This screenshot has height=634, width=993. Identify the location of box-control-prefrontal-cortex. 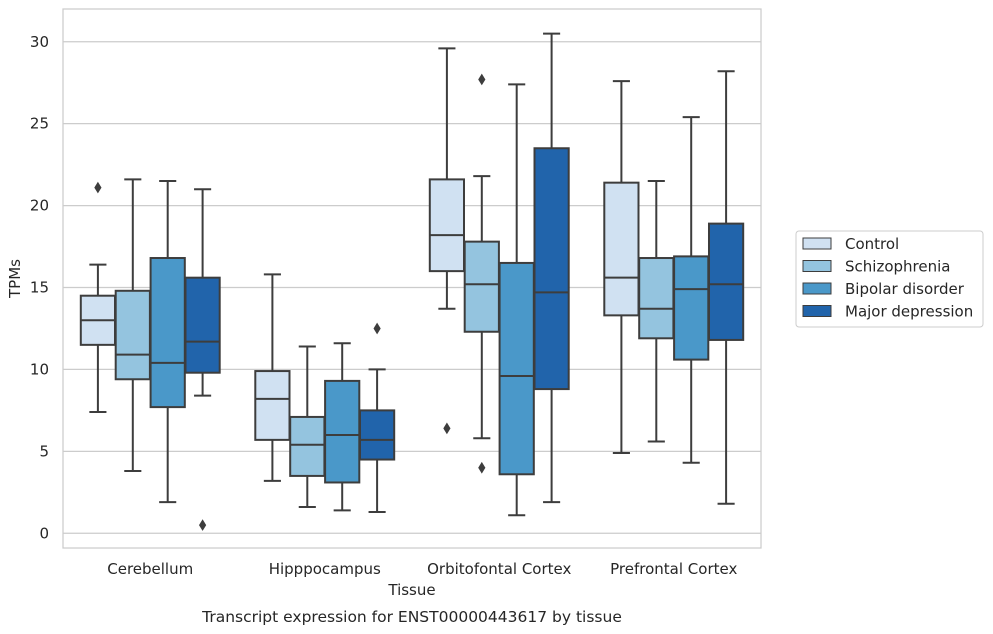
(621, 267).